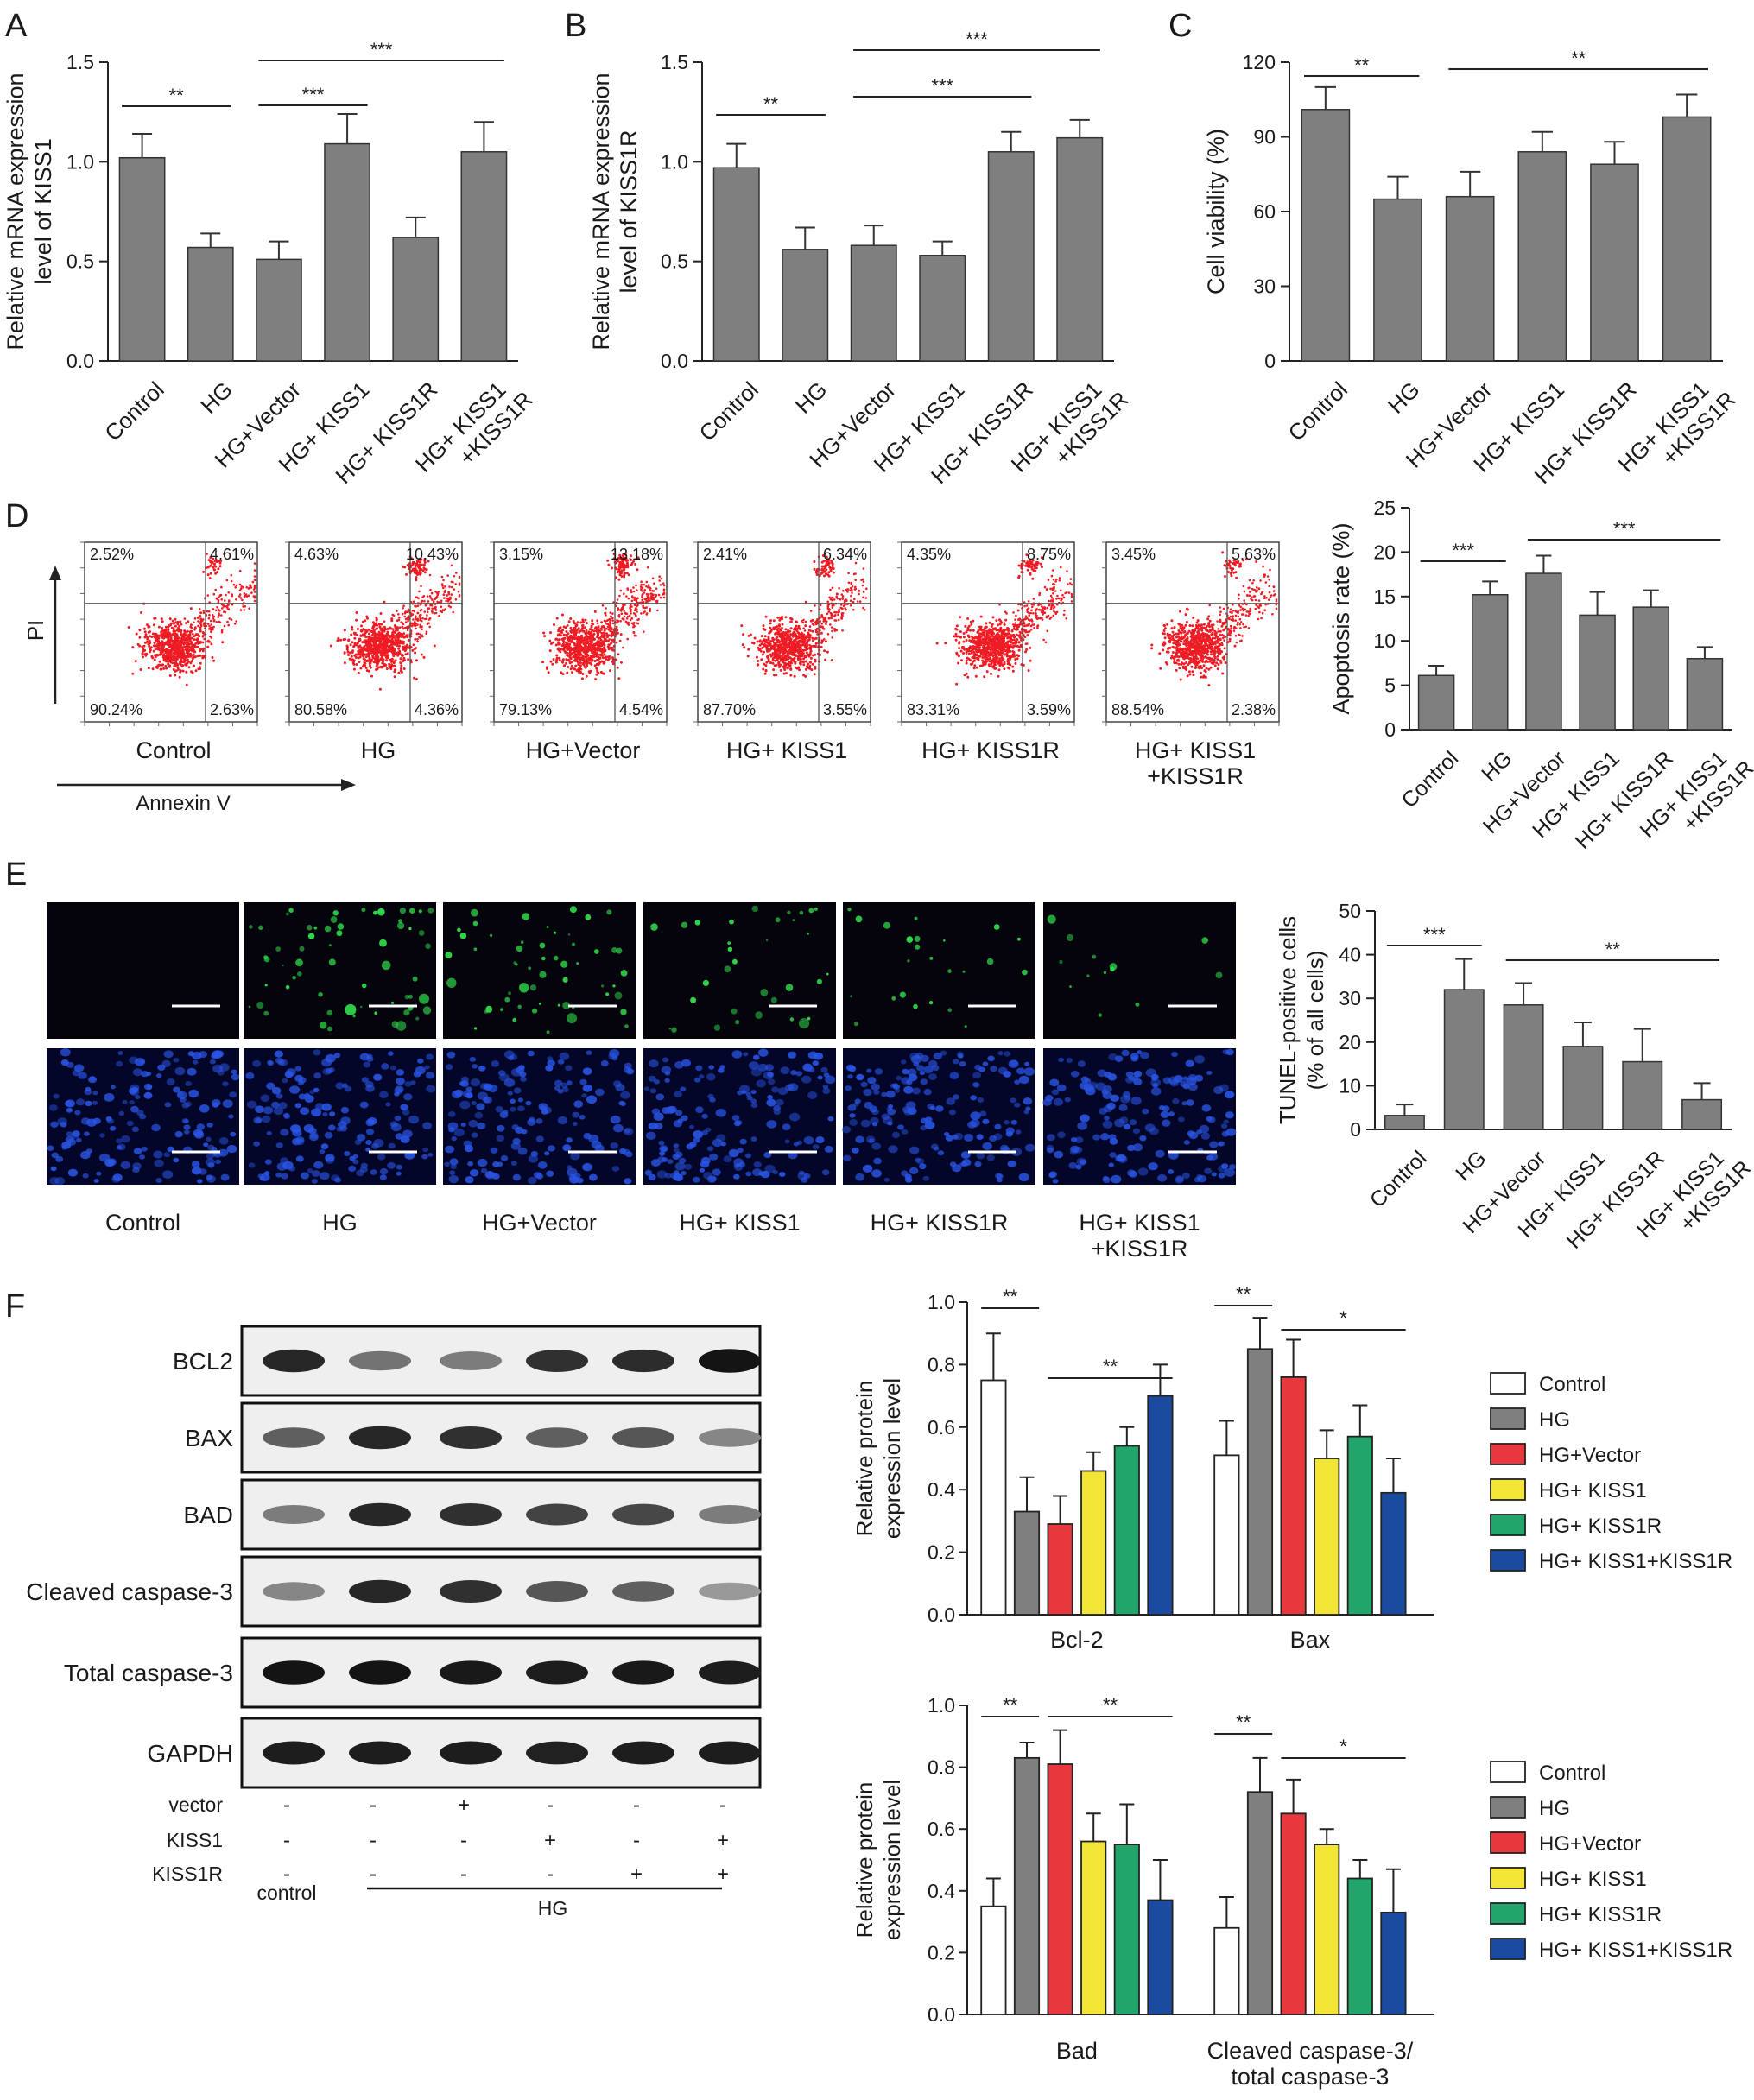 The height and width of the screenshot is (2100, 1754). What do you see at coordinates (168, 652) in the screenshot?
I see `flow-plot: 2.52%4.61%90.24%2.63%Control` at bounding box center [168, 652].